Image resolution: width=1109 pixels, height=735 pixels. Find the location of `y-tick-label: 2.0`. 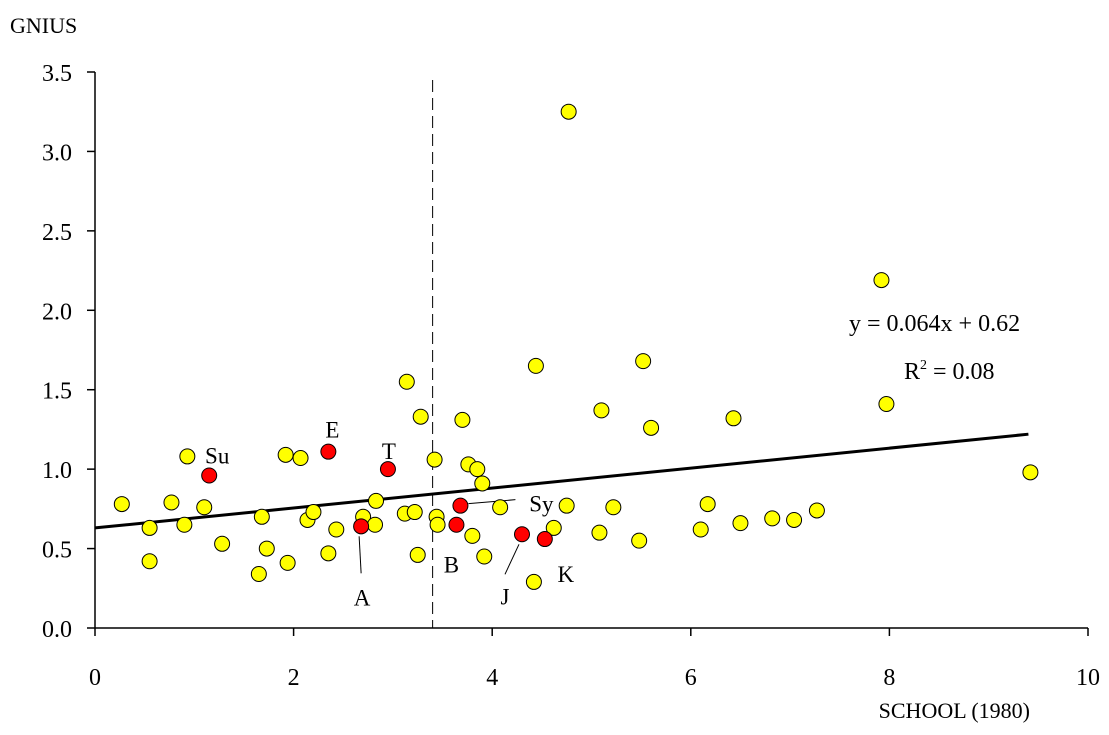

y-tick-label: 2.0 is located at coordinates (57, 312).